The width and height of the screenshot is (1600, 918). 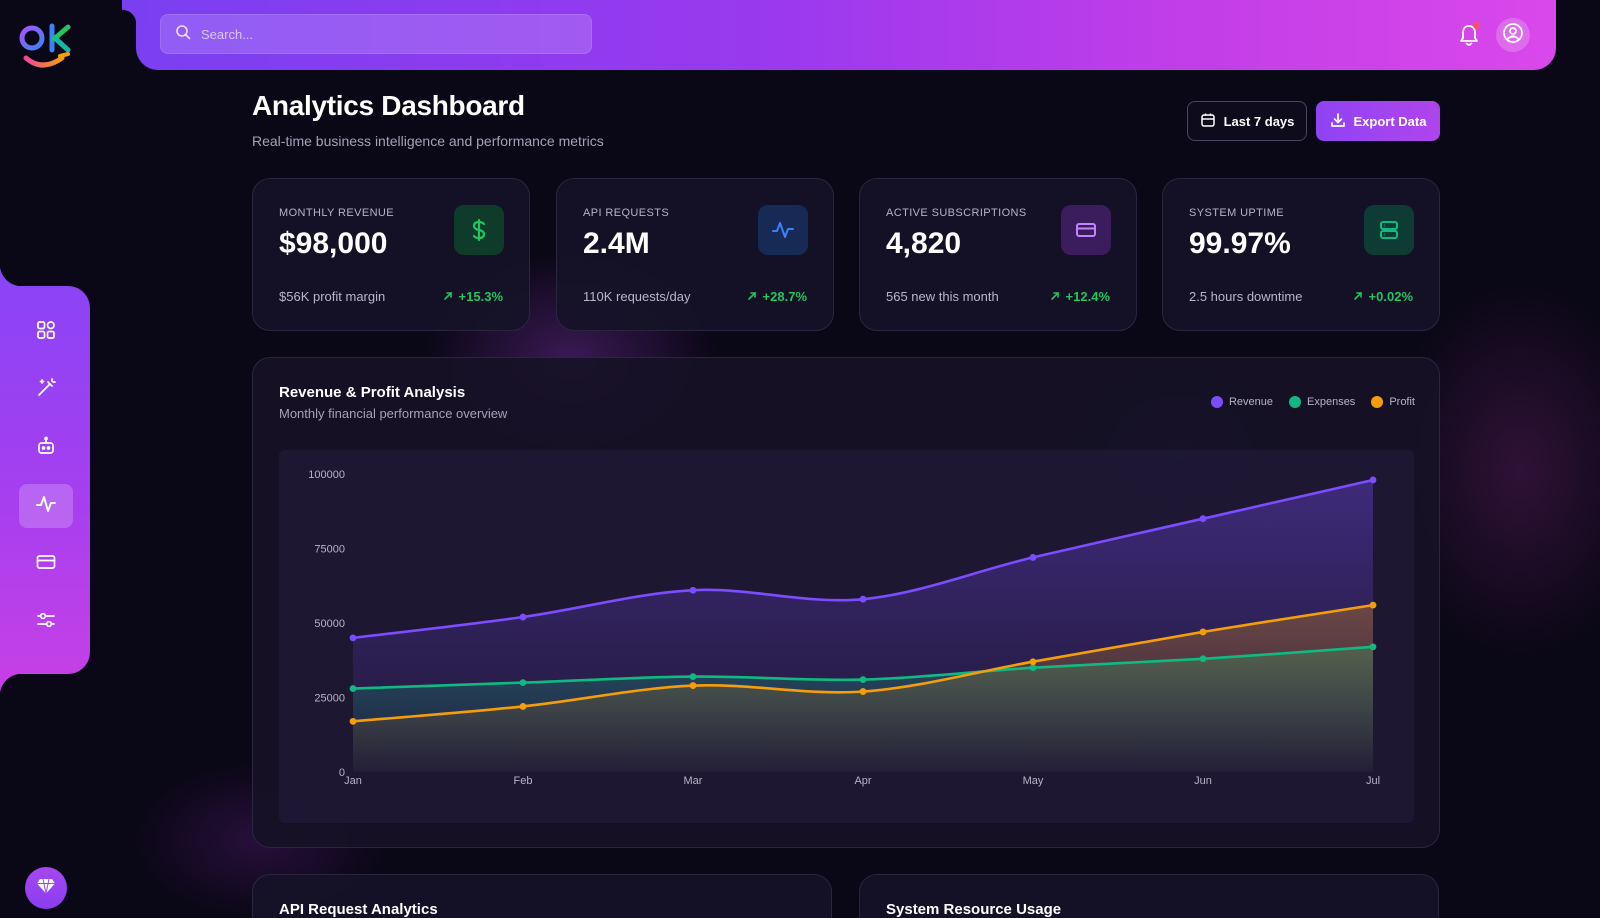 What do you see at coordinates (783, 230) in the screenshot?
I see `activity-pulse-icon` at bounding box center [783, 230].